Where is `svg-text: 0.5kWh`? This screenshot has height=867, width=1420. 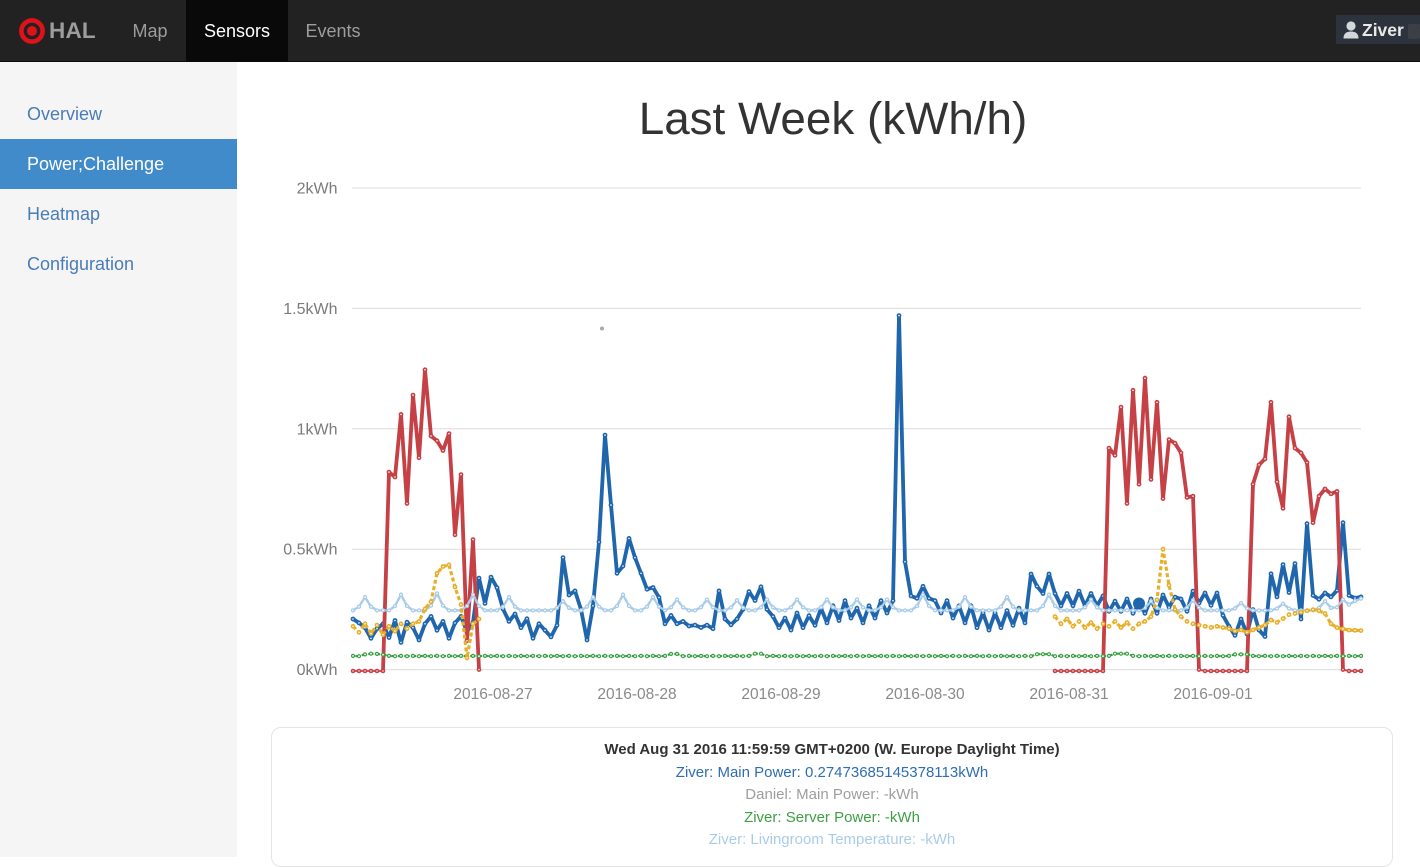 svg-text: 0.5kWh is located at coordinates (310, 550).